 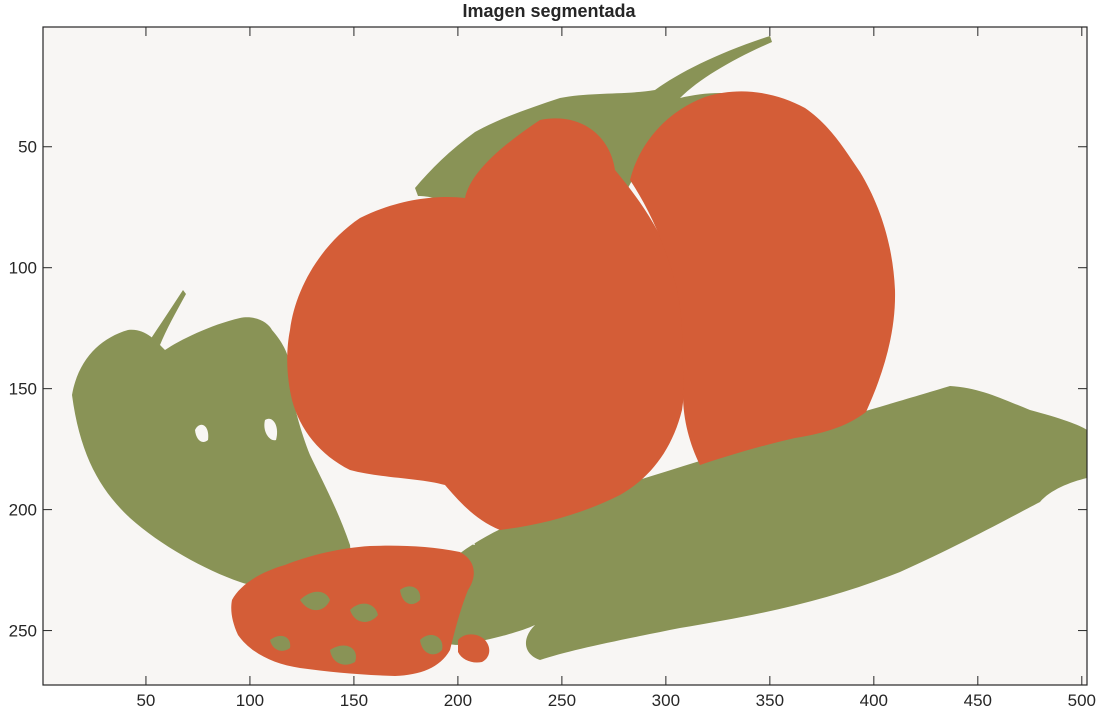 What do you see at coordinates (770, 700) in the screenshot?
I see `x-tick-label: 350` at bounding box center [770, 700].